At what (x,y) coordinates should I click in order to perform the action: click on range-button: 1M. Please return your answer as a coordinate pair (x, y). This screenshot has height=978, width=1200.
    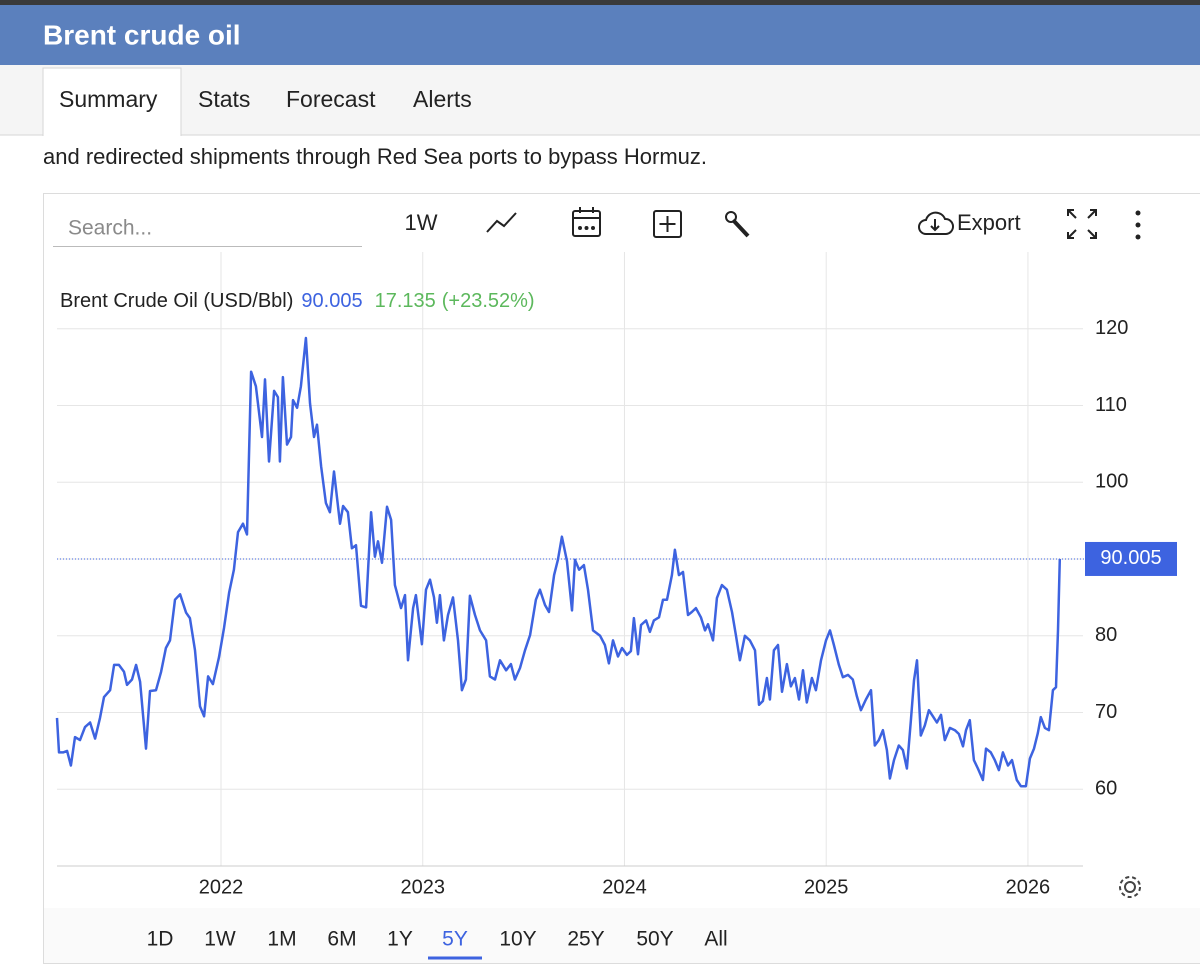
    Looking at the image, I should click on (281, 939).